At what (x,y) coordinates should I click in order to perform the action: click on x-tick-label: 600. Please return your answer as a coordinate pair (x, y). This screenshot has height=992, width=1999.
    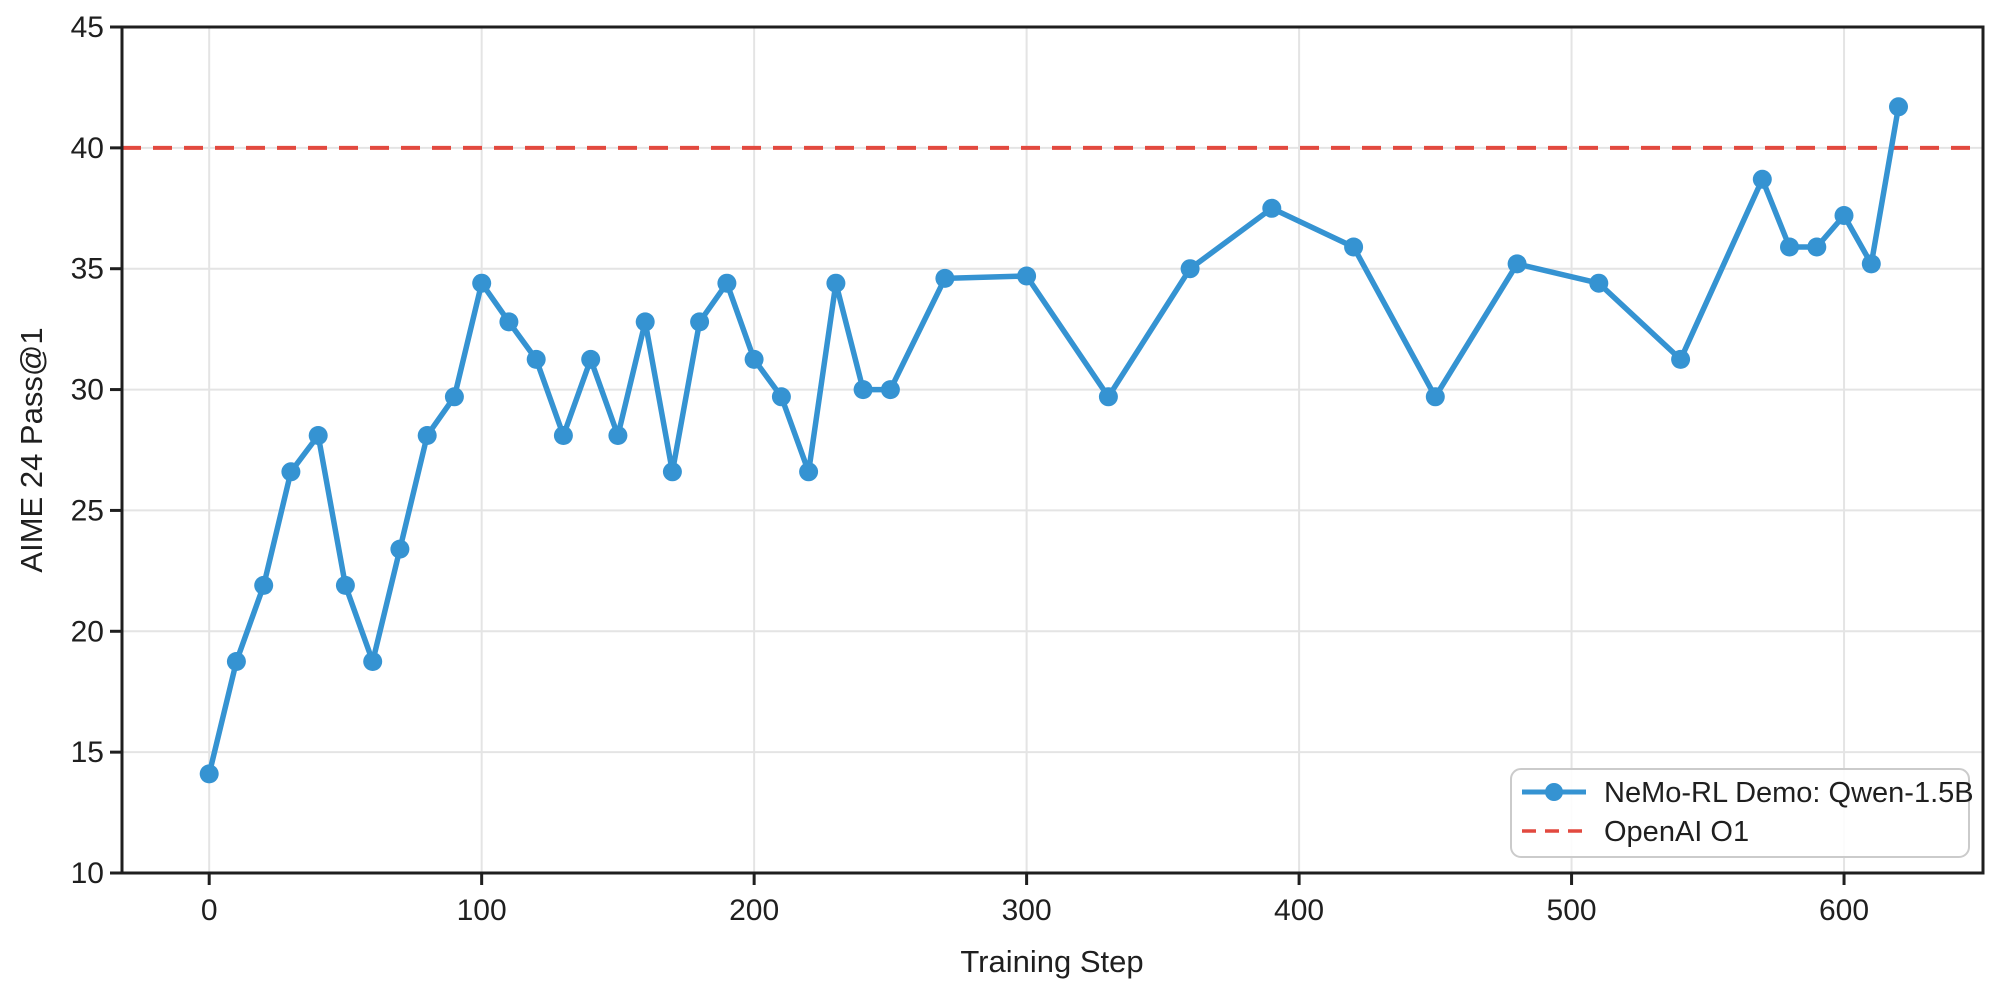
    Looking at the image, I should click on (1844, 910).